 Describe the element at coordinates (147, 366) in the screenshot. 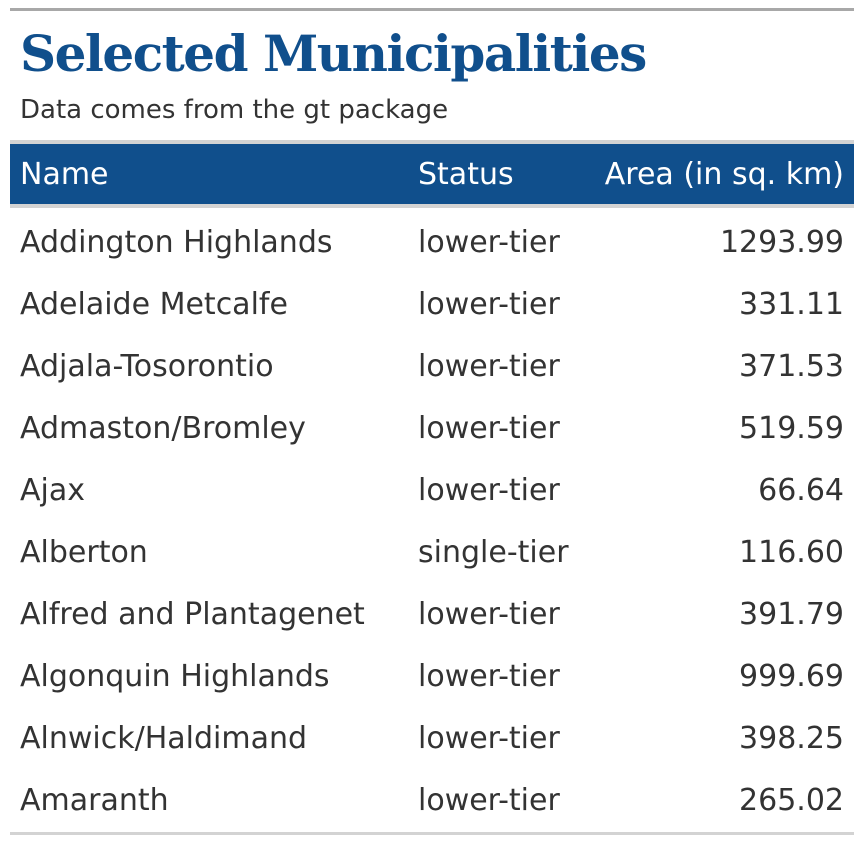

I see `cell-name: Adjala-Tosorontio` at that location.